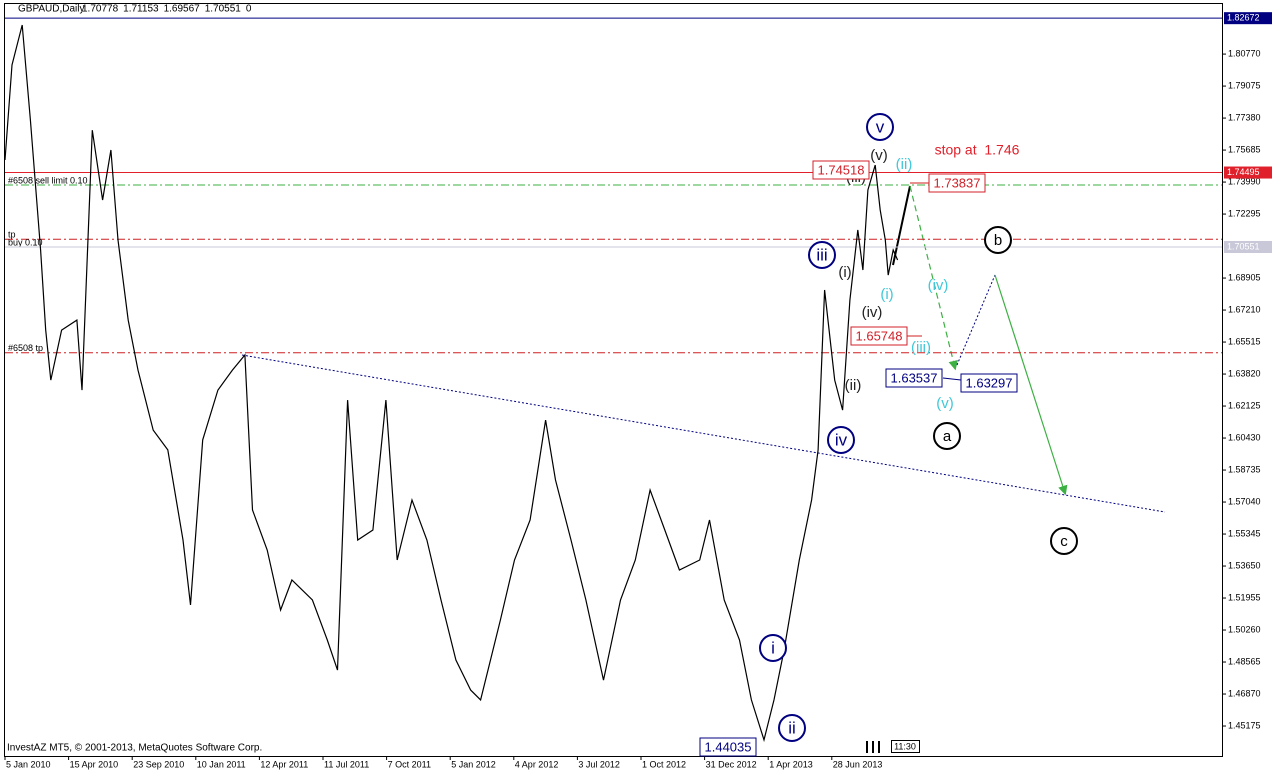 This screenshot has height=777, width=1276. What do you see at coordinates (223, 9) in the screenshot?
I see `ohlc-value: 1.70551` at bounding box center [223, 9].